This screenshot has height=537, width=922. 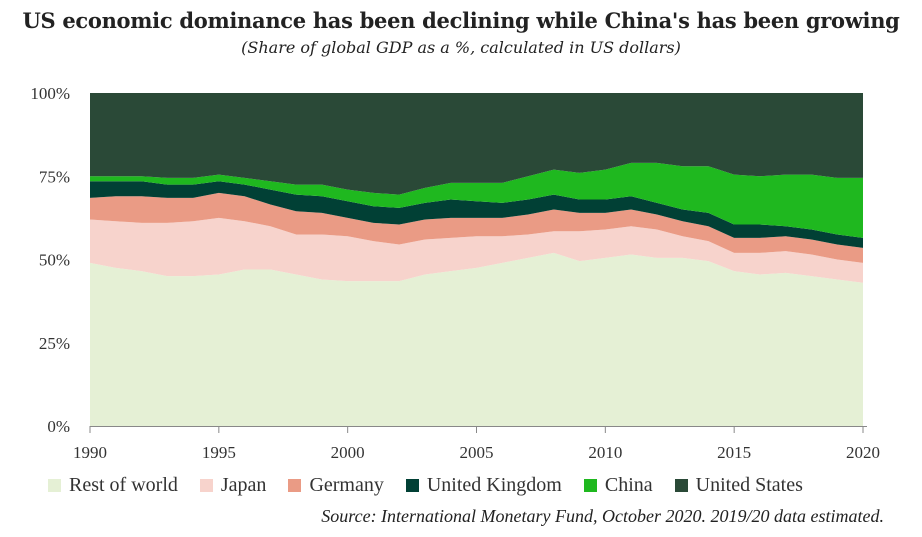 I want to click on x-tick-label: 2010, so click(x=605, y=452).